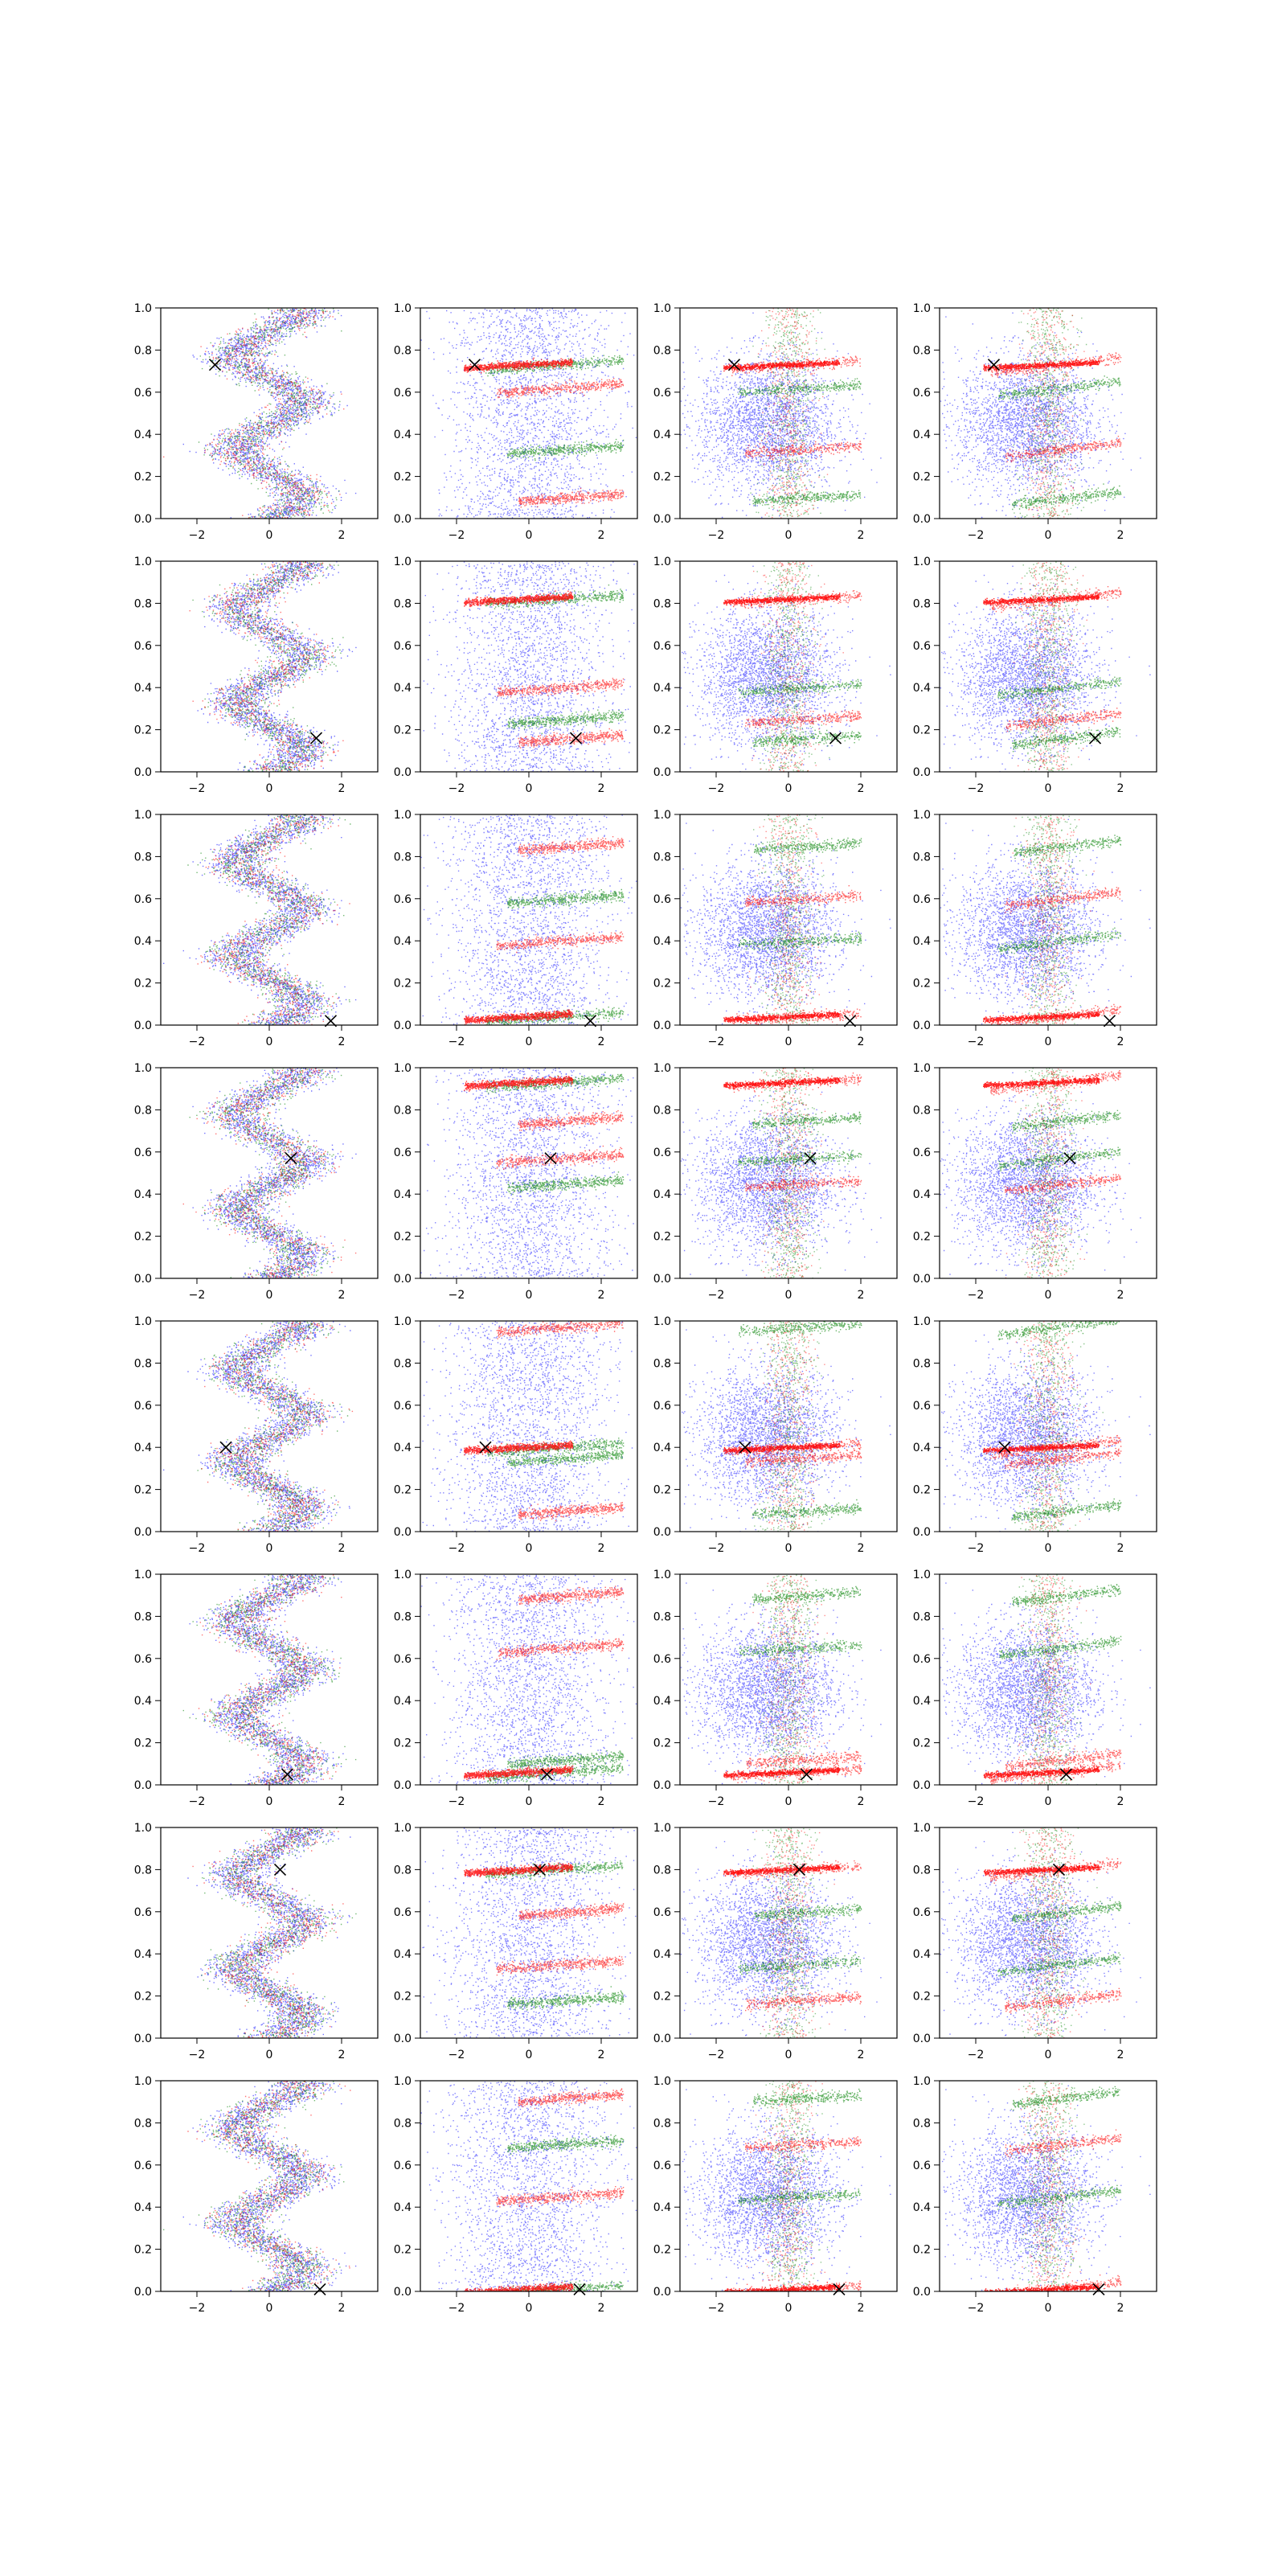 This screenshot has width=1286, height=2576. I want to click on panel-r4-c1: −2 0 20.00.20.40.60.81.0, so click(256, 1182).